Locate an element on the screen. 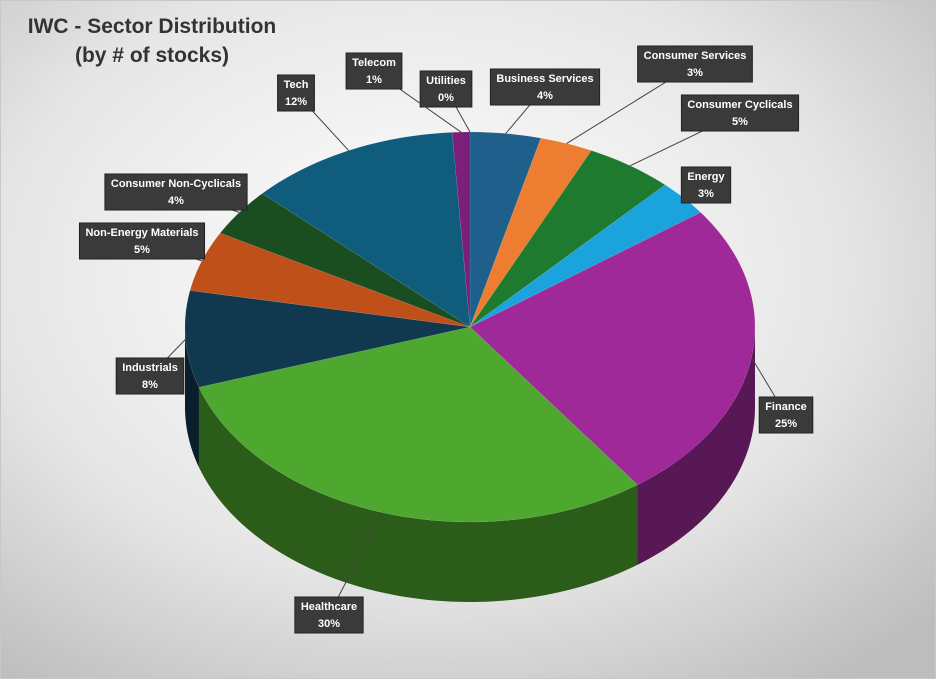 This screenshot has width=936, height=679. data-label: 8% is located at coordinates (150, 385).